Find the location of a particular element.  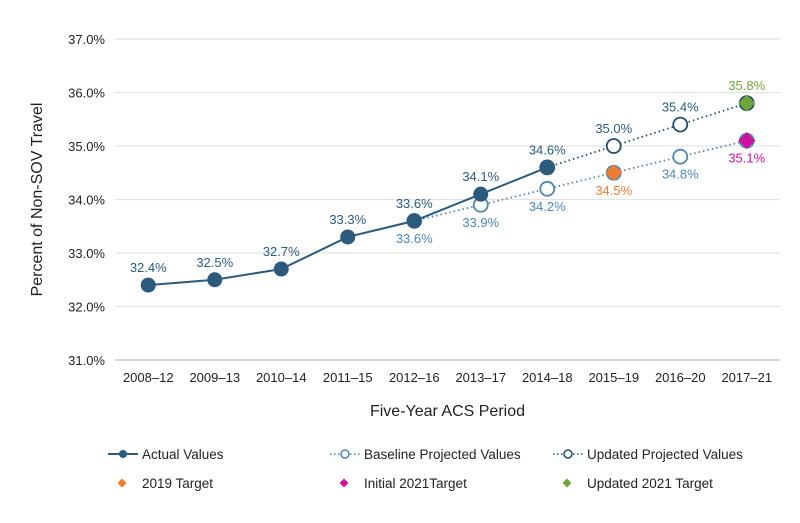

data-label: 34.6% is located at coordinates (547, 149).